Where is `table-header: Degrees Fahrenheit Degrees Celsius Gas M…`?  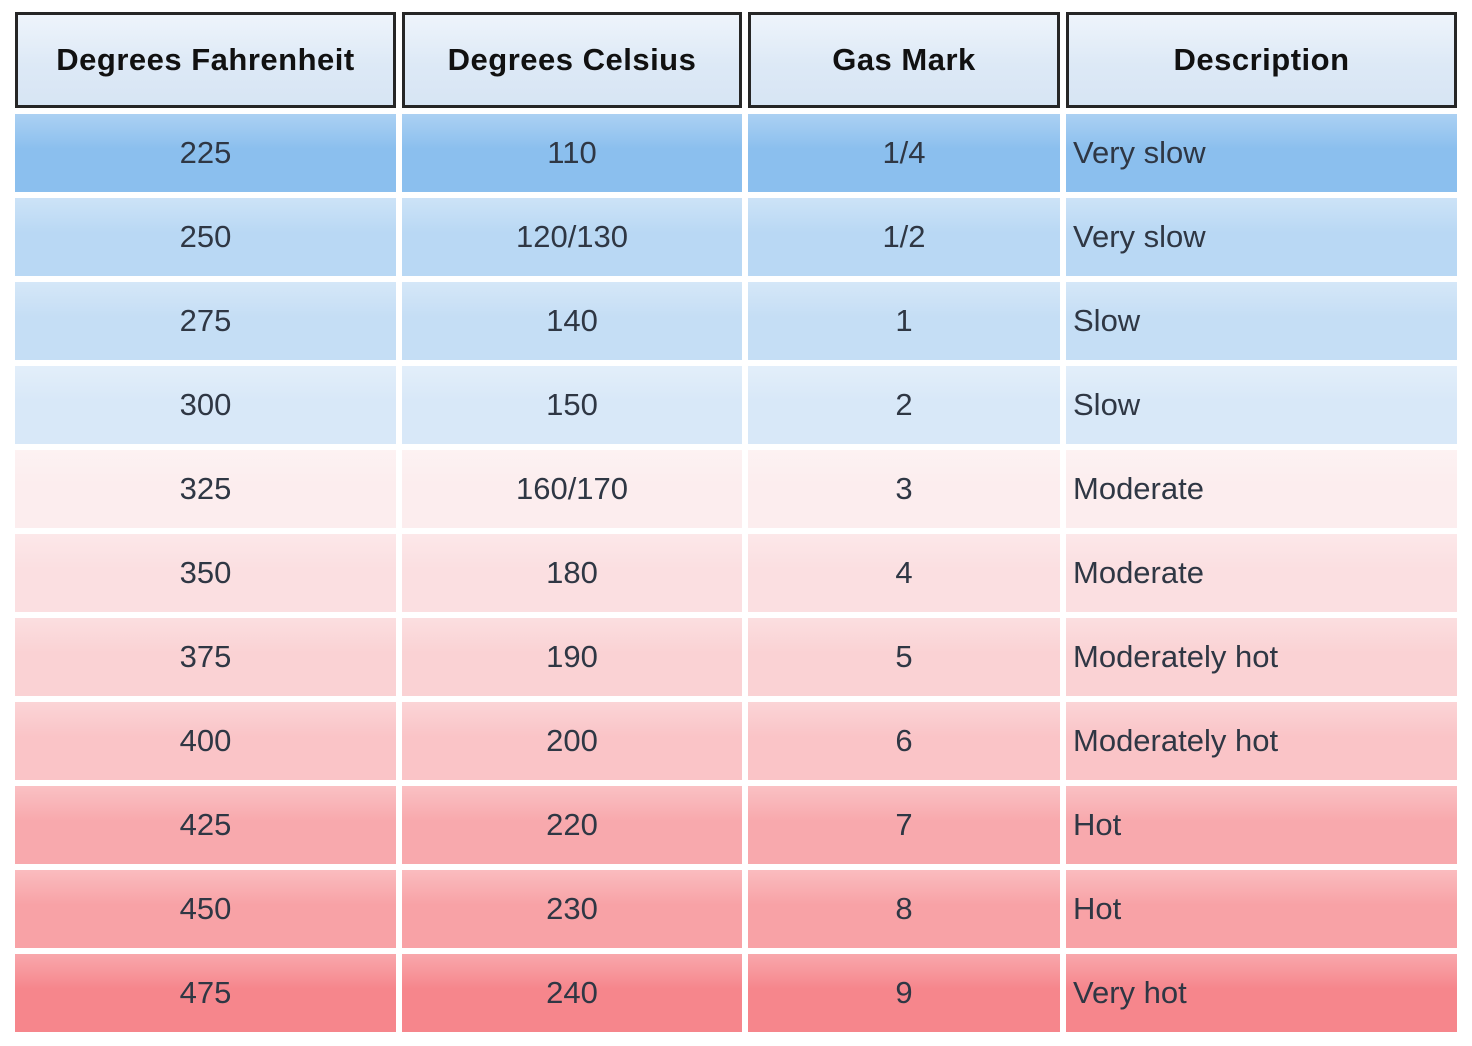 table-header: Degrees Fahrenheit Degrees Celsius Gas M… is located at coordinates (736, 60).